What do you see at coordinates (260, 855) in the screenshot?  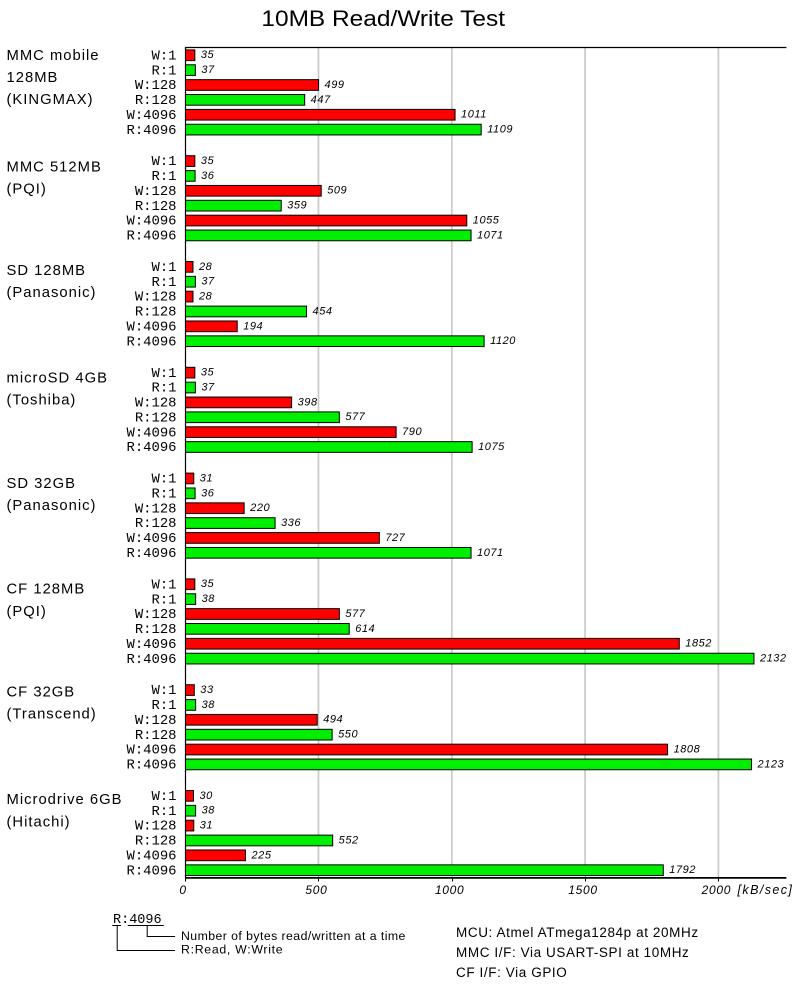 I see `svg-text: 225` at bounding box center [260, 855].